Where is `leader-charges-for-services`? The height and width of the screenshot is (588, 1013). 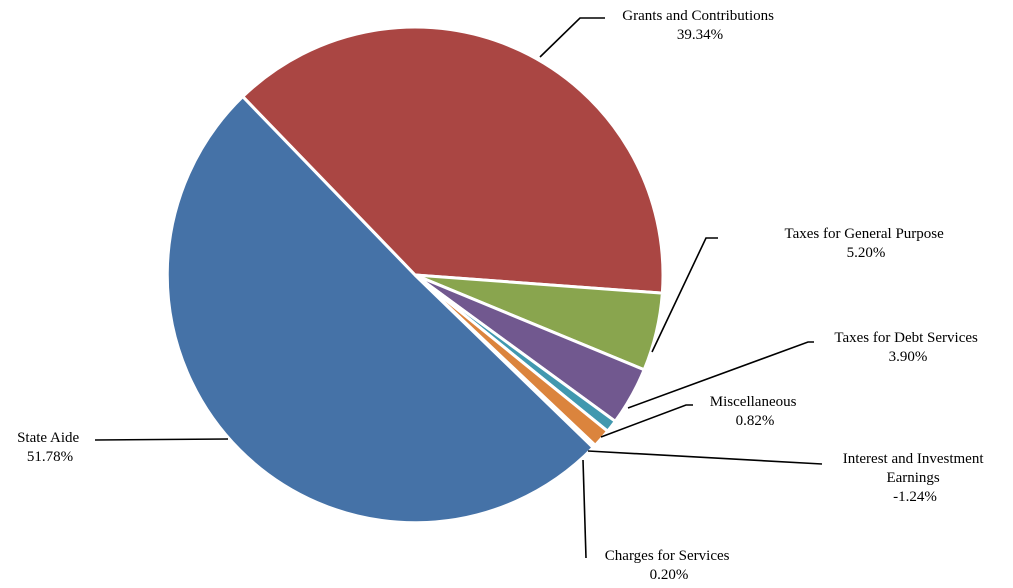 leader-charges-for-services is located at coordinates (584, 509).